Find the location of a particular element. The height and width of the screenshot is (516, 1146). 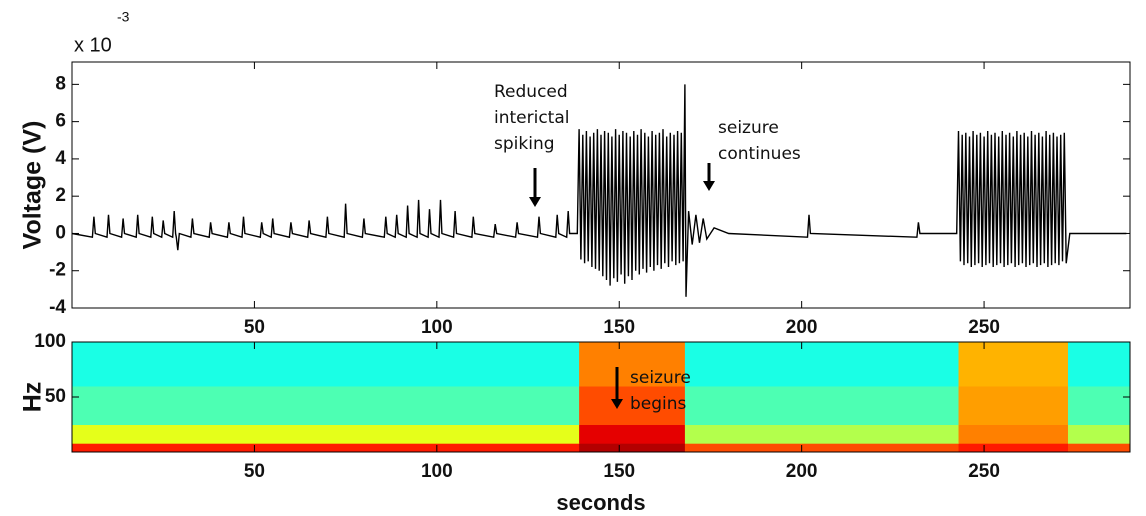

y-tick-label: 0 is located at coordinates (60, 232).